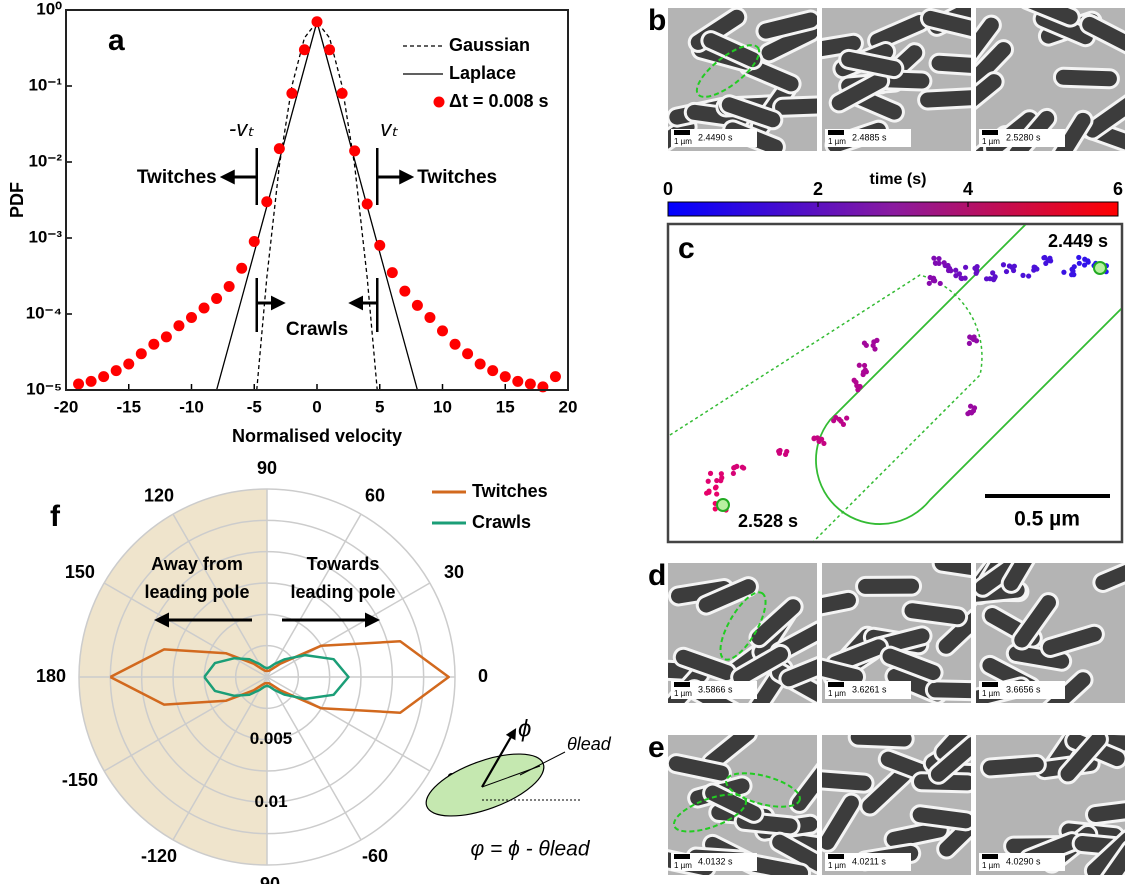  What do you see at coordinates (510, 491) in the screenshot?
I see `legend-label: Twitches` at bounding box center [510, 491].